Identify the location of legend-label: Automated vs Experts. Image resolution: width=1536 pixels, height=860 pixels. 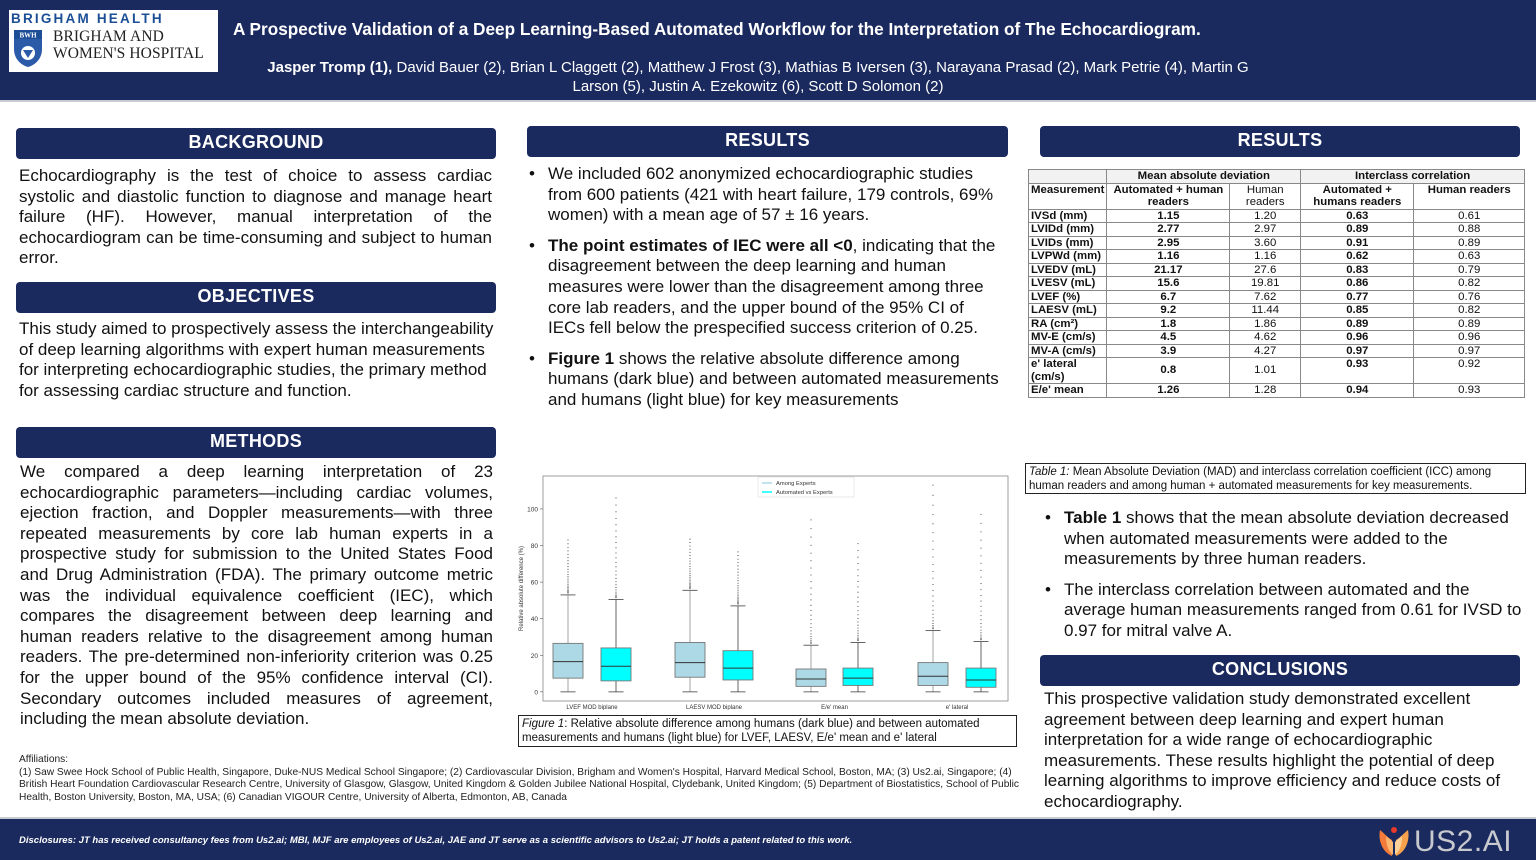
(804, 493).